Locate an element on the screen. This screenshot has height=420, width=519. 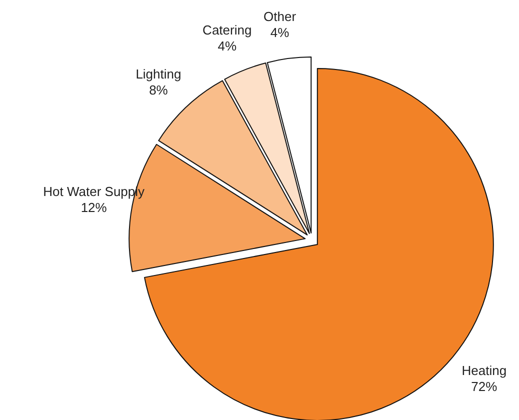
slice-label: Heating is located at coordinates (484, 370).